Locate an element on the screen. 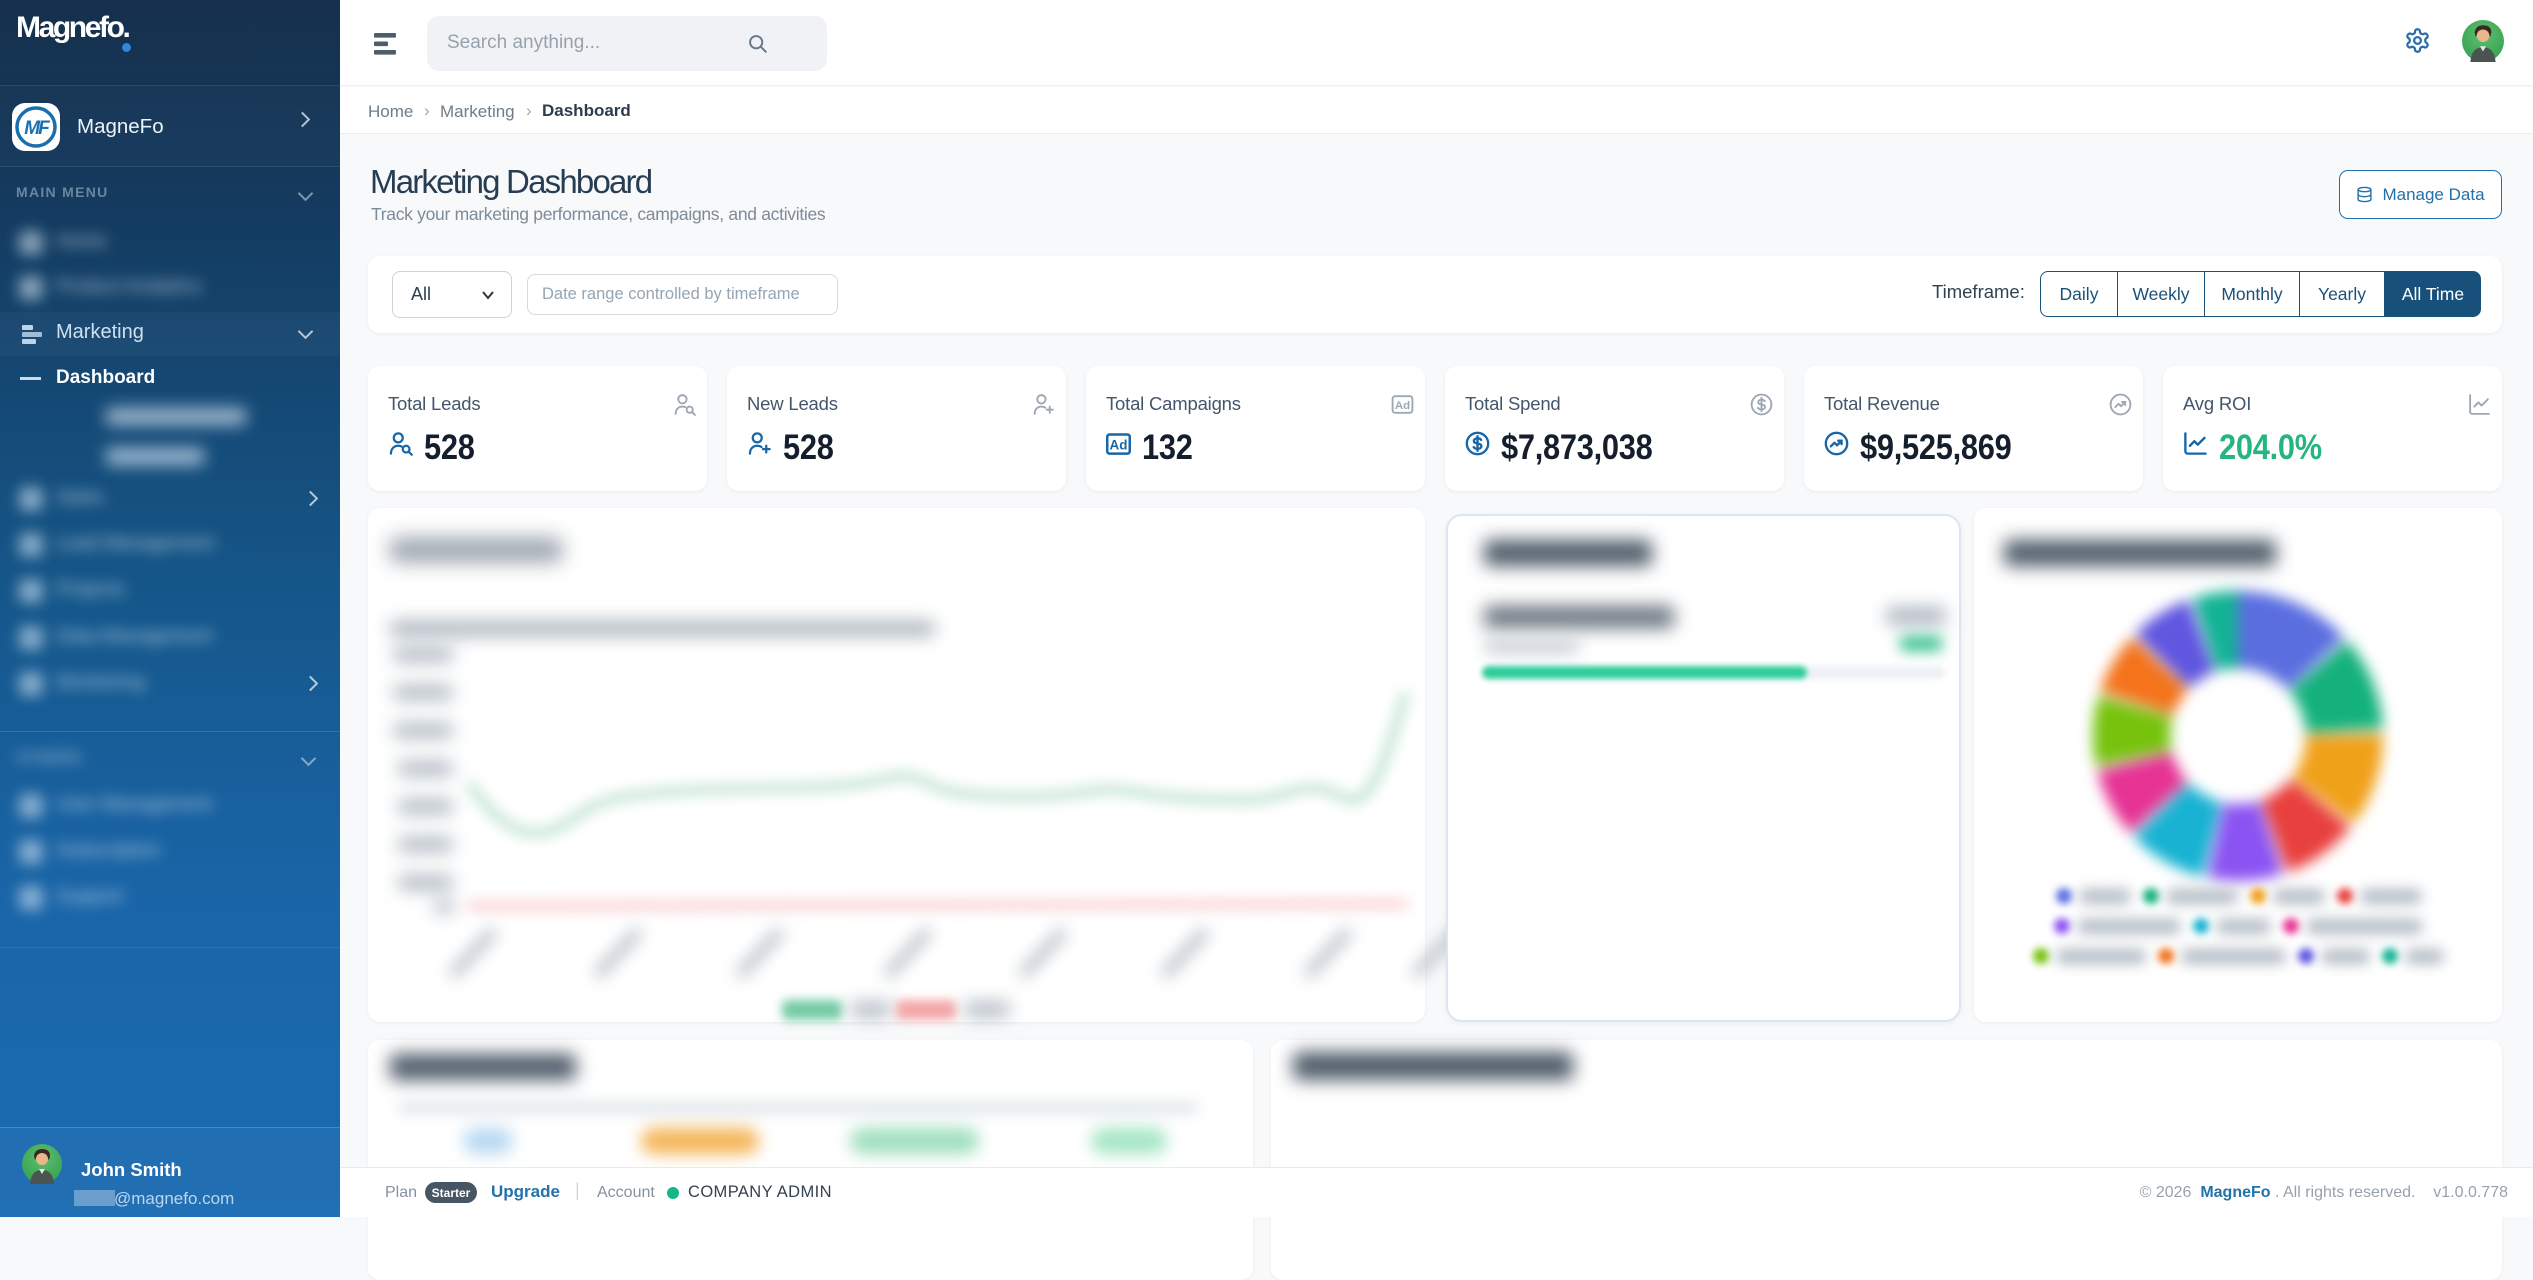 The width and height of the screenshot is (2533, 1280). svg-text: MF is located at coordinates (37, 128).